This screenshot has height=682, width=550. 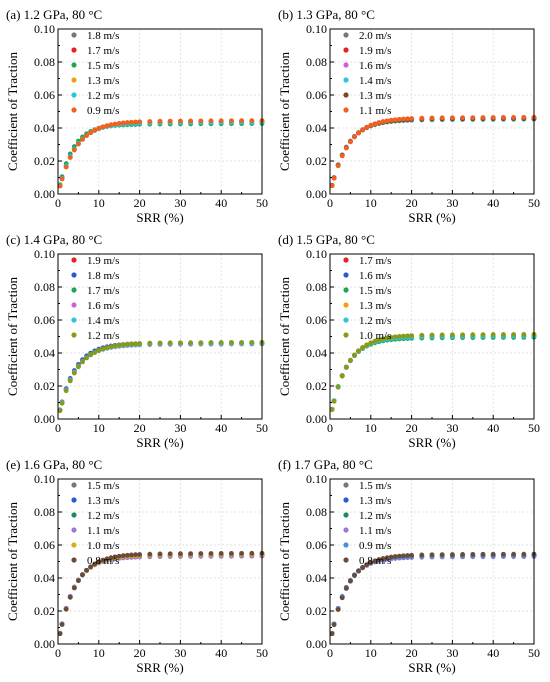 I want to click on chart-title: (c) 1.4 GPa, 80 °C, so click(x=54, y=239).